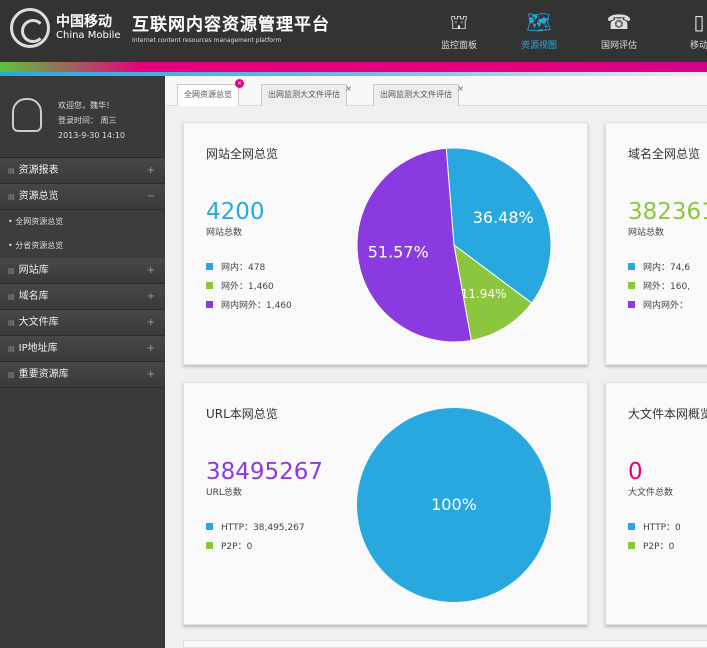  I want to click on welcome-text: 欢迎您，魏华！, so click(86, 105).